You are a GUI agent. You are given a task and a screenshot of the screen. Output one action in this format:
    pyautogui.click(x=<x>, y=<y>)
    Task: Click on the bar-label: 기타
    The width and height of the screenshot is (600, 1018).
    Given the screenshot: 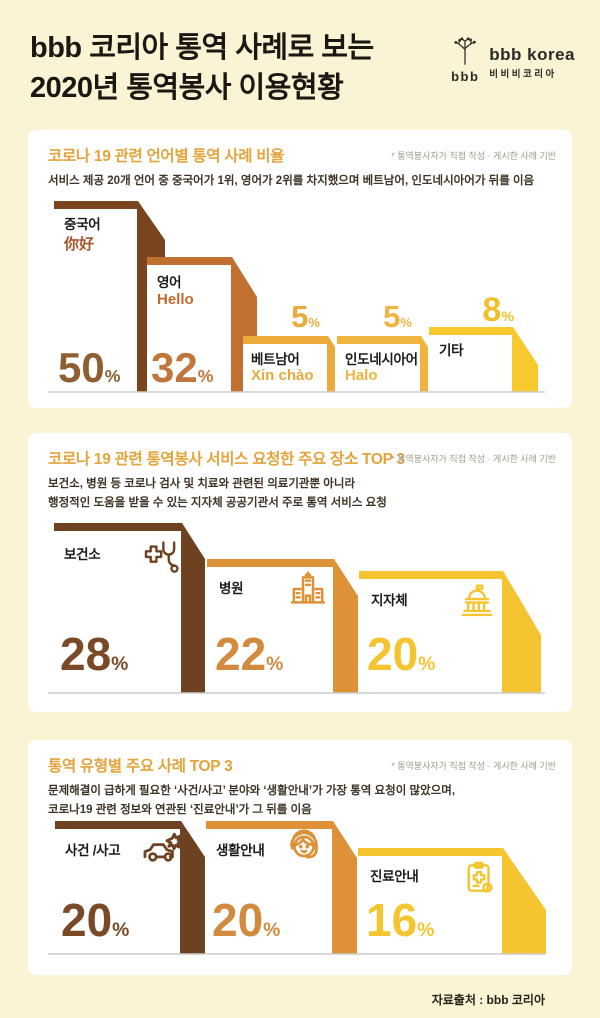 What is the action you would take?
    pyautogui.click(x=451, y=350)
    